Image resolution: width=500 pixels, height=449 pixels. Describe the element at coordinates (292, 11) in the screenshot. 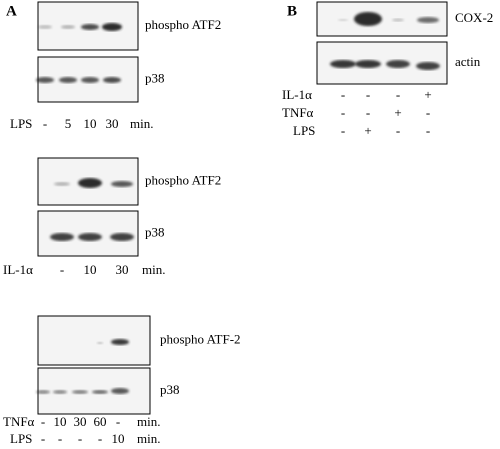

I see `panel-label: B` at that location.